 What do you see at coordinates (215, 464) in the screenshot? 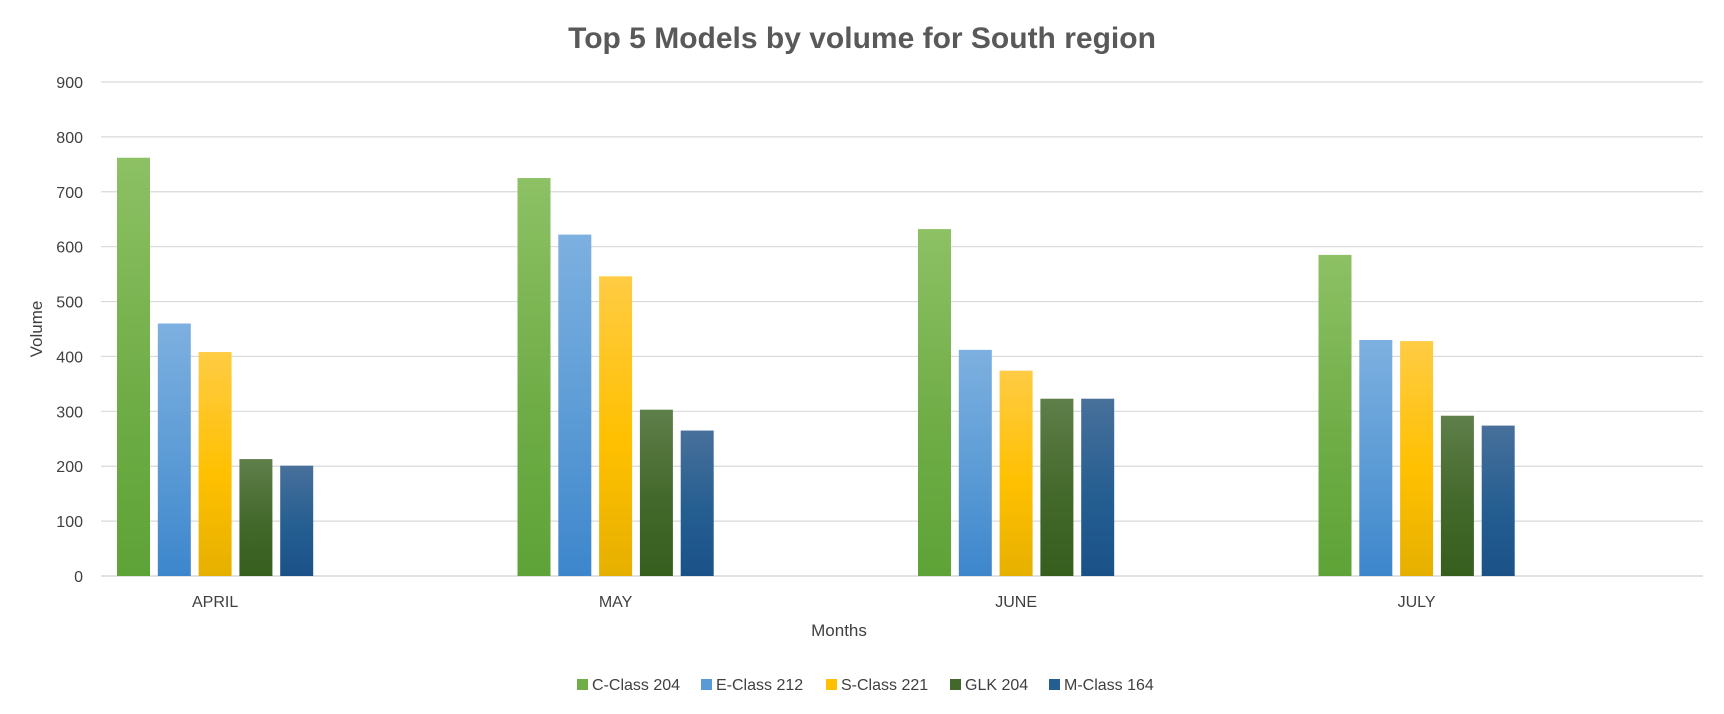
I see `bar-s-class-221-april` at bounding box center [215, 464].